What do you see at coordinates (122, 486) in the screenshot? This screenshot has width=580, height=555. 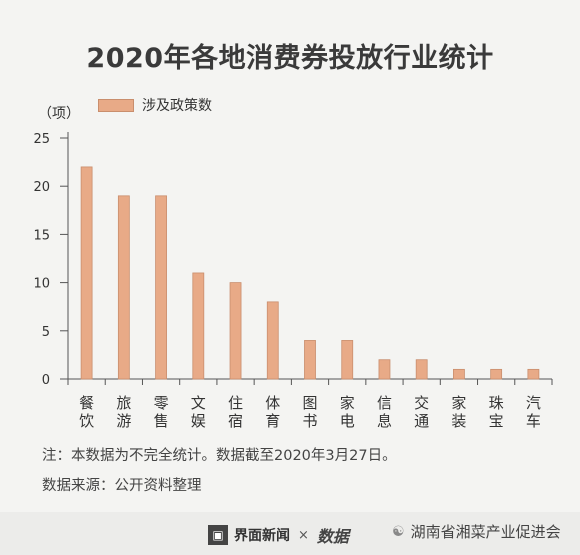 I see `data-source: 数据来源：公开资料整理` at bounding box center [122, 486].